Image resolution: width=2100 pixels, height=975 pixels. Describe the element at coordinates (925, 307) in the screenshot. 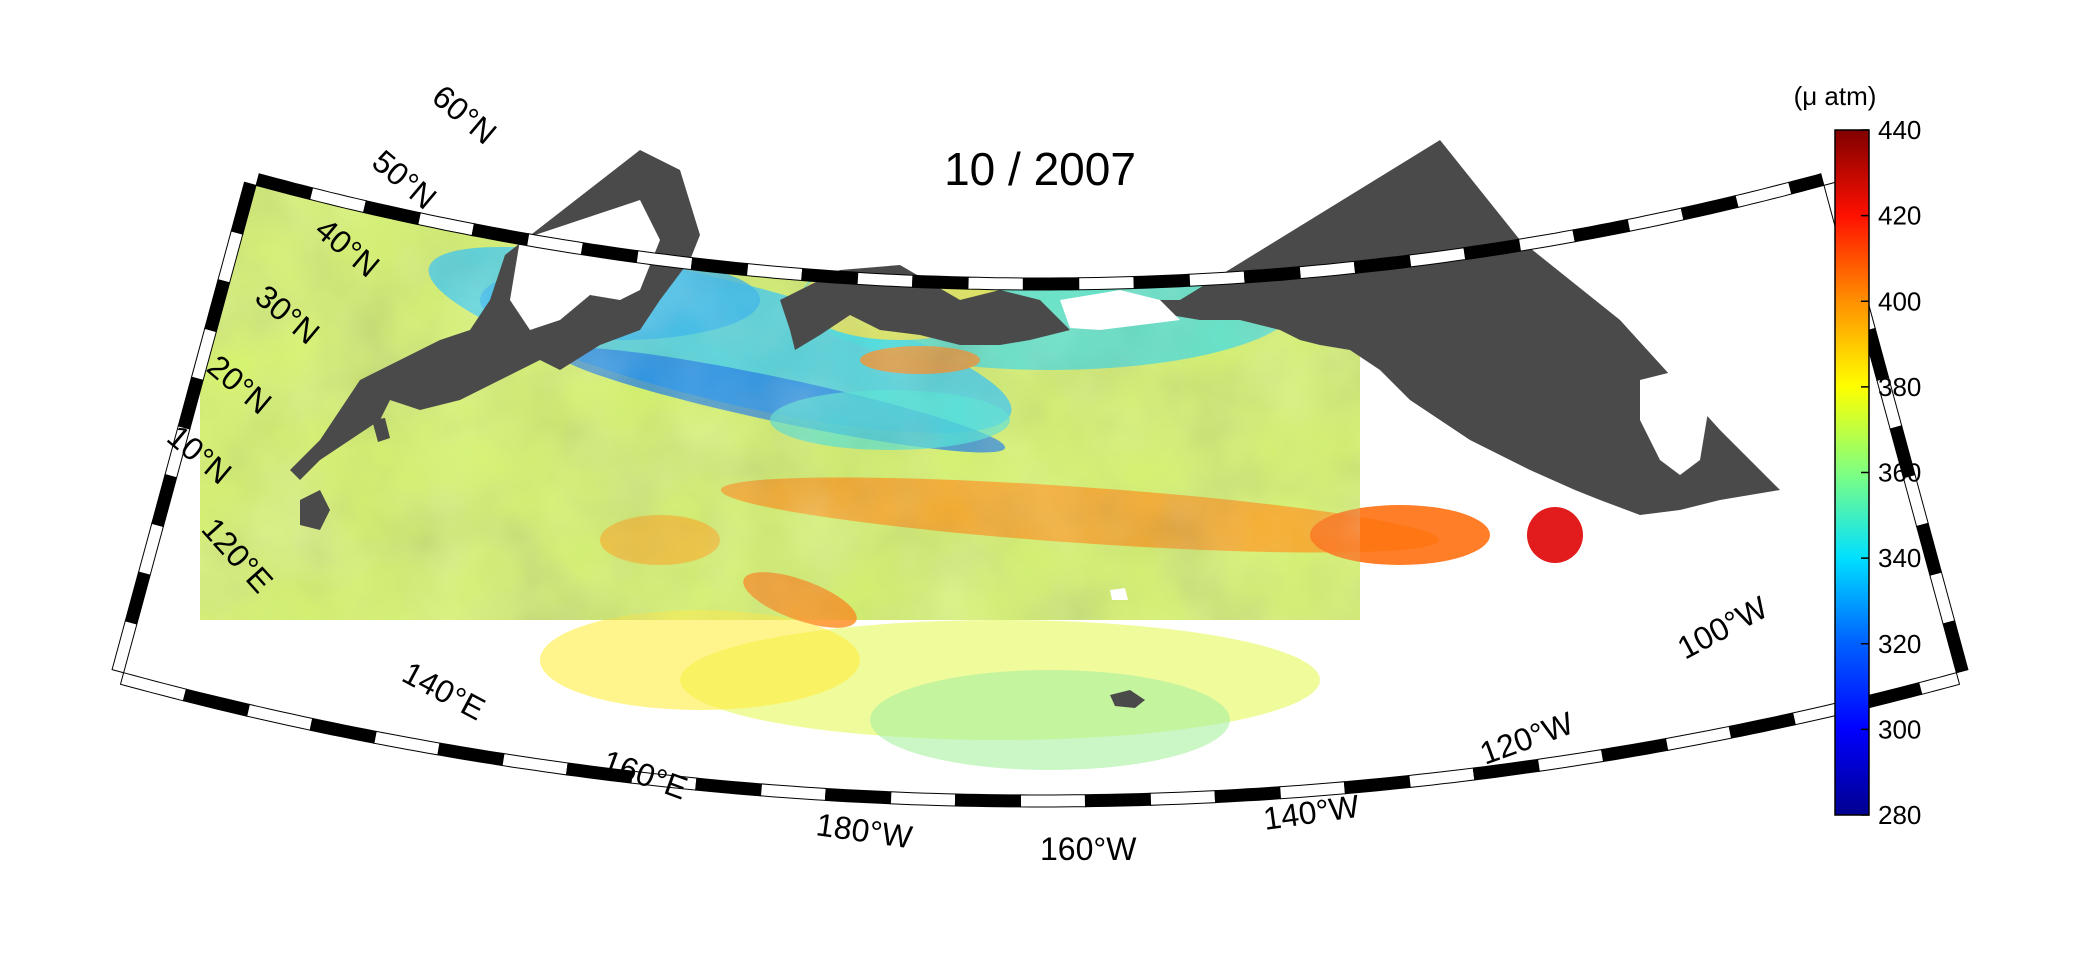

I see `land-kamchatka` at that location.